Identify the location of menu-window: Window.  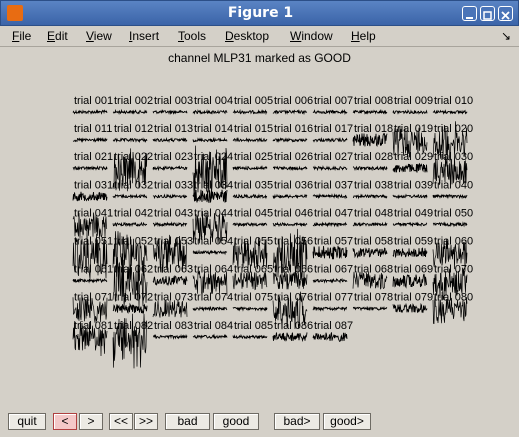
(311, 36).